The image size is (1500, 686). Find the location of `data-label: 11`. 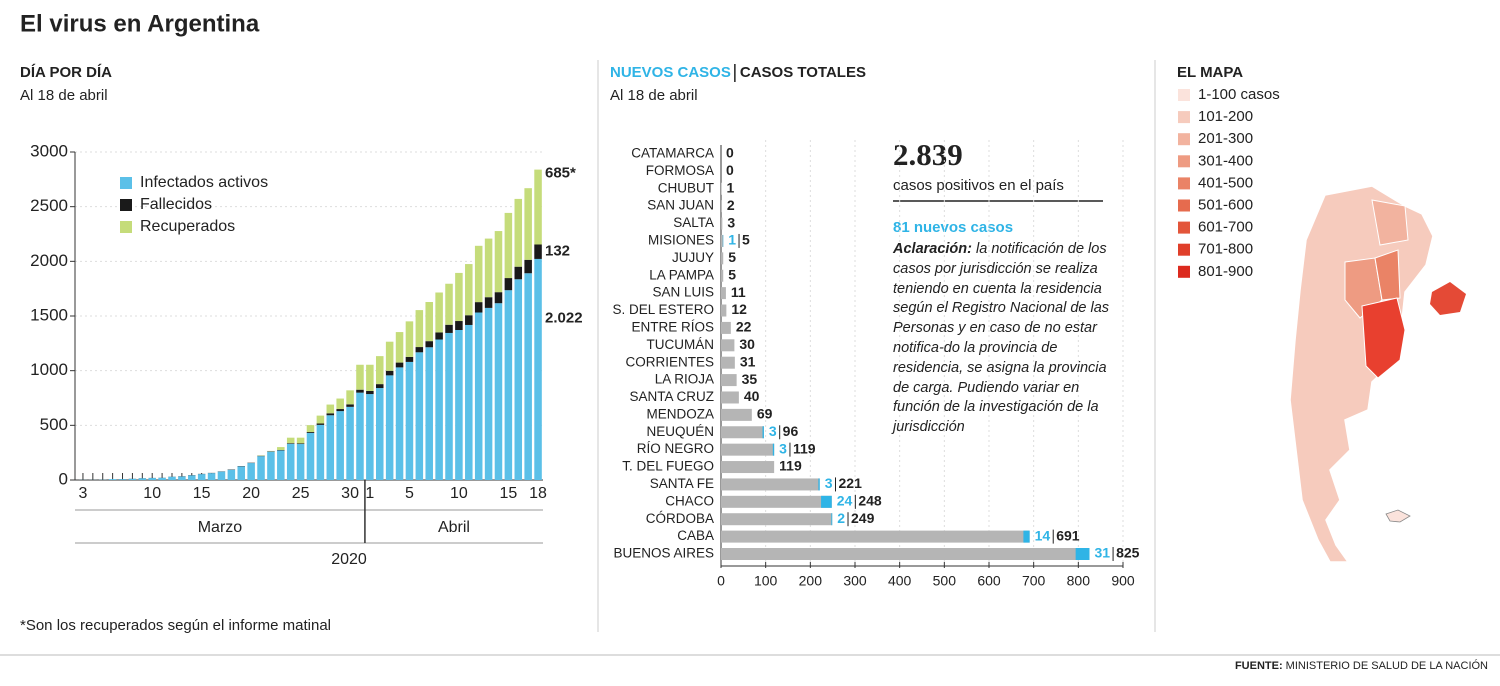

data-label: 11 is located at coordinates (738, 292).